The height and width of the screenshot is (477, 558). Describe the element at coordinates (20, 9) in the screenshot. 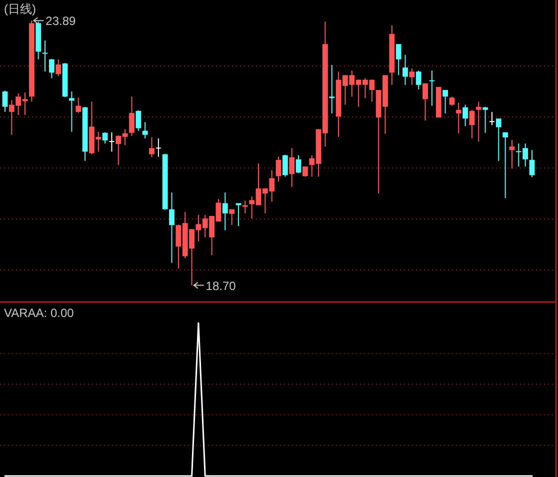

I see `chart-title: (日线)` at that location.